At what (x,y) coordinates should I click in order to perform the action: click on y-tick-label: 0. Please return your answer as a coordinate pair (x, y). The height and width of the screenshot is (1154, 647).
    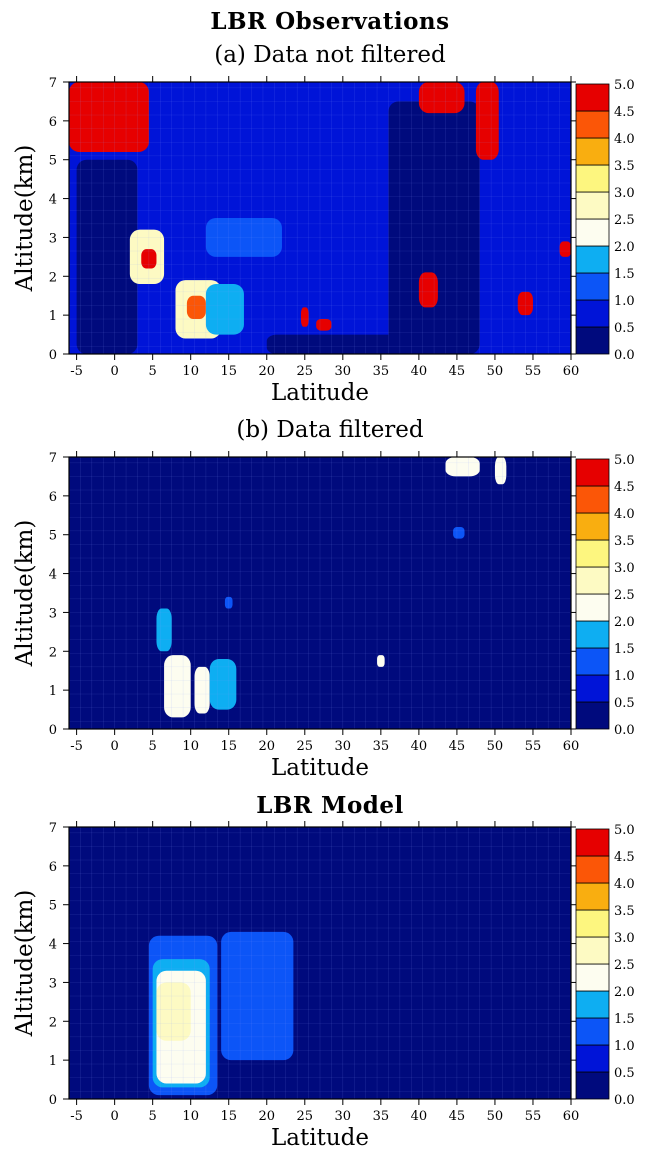
    Looking at the image, I should click on (53, 730).